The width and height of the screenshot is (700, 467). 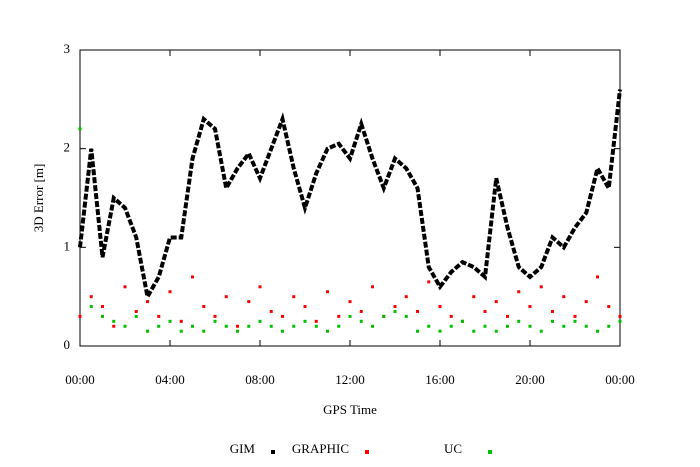 I want to click on y-tick-label: 1, so click(x=67, y=245).